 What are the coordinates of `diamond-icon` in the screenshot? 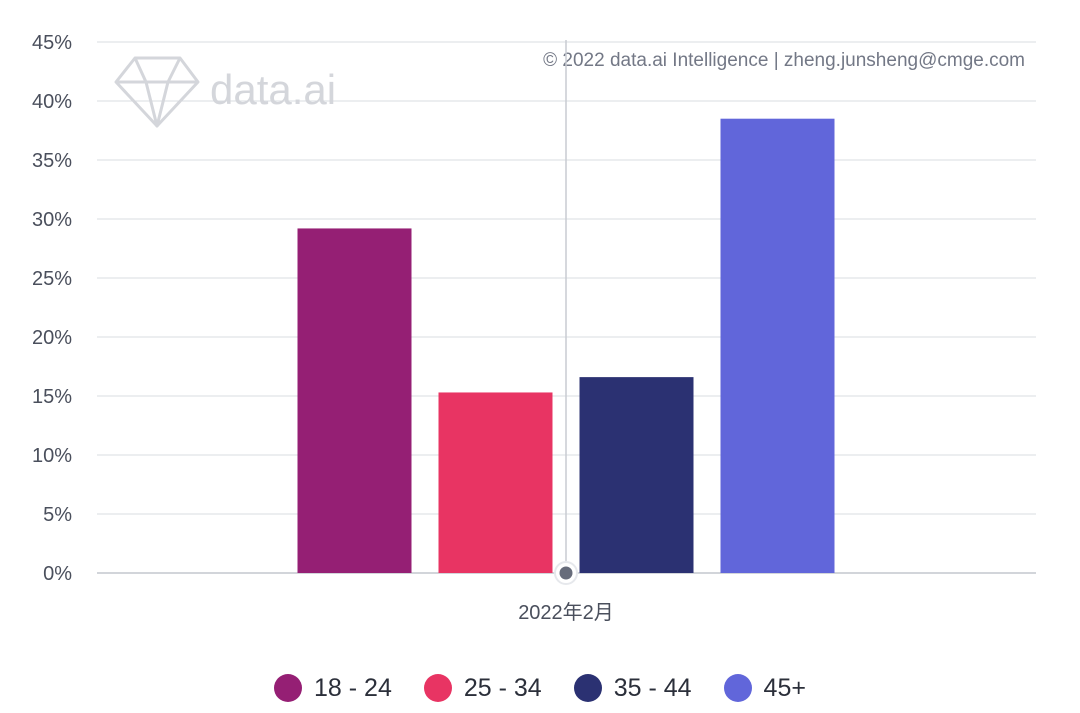 It's located at (157, 92).